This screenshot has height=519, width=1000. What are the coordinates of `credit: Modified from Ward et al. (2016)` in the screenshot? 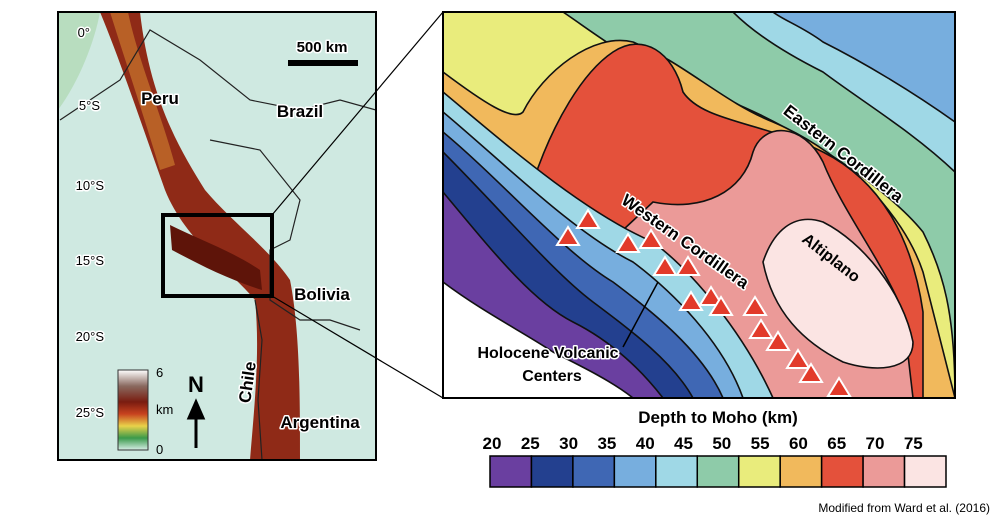 It's located at (904, 508).